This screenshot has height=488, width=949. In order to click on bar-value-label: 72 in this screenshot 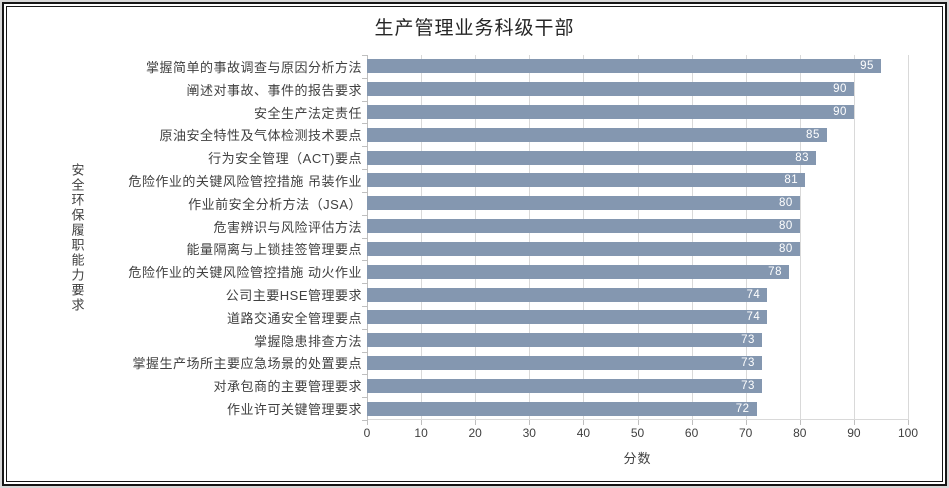, I will do `click(742, 408)`.